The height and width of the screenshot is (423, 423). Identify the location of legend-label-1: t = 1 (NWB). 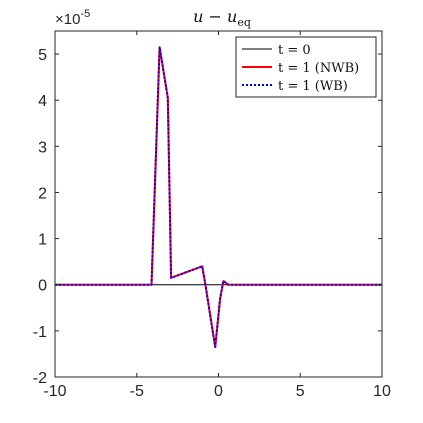
(318, 68).